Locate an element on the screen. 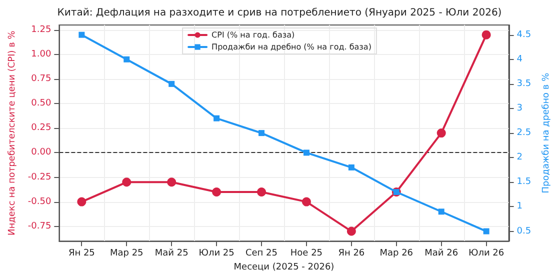 The height and width of the screenshot is (277, 559). y-axis-title: Индекс на потребителските цени (CPI) в % is located at coordinates (13, 133).